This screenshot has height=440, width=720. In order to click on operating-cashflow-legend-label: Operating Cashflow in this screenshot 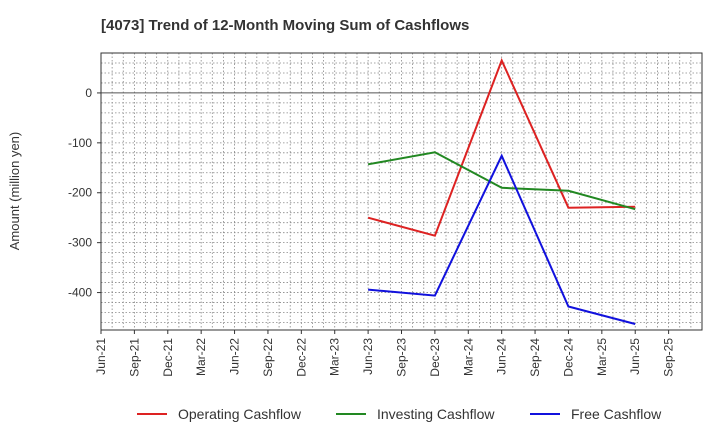, I will do `click(240, 414)`.